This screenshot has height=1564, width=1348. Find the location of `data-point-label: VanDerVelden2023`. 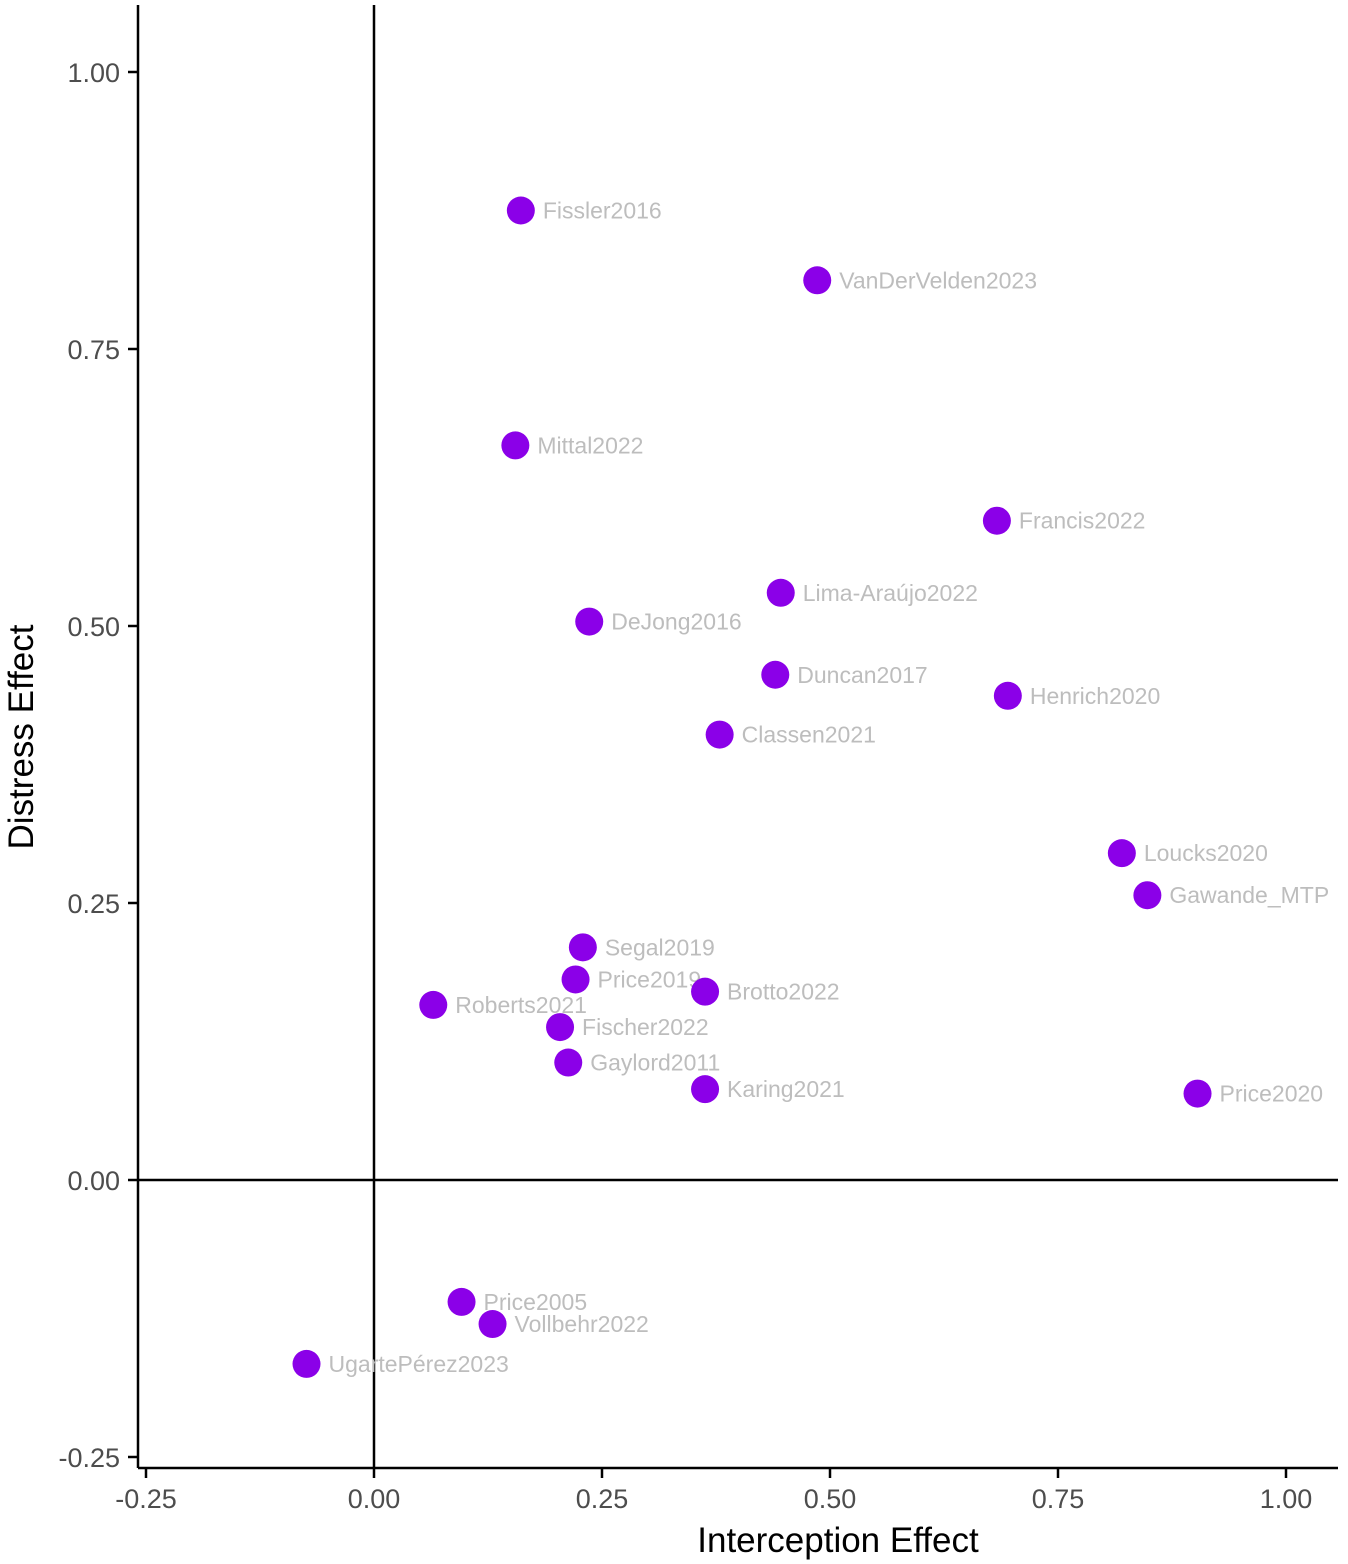

data-point-label: VanDerVelden2023 is located at coordinates (938, 280).